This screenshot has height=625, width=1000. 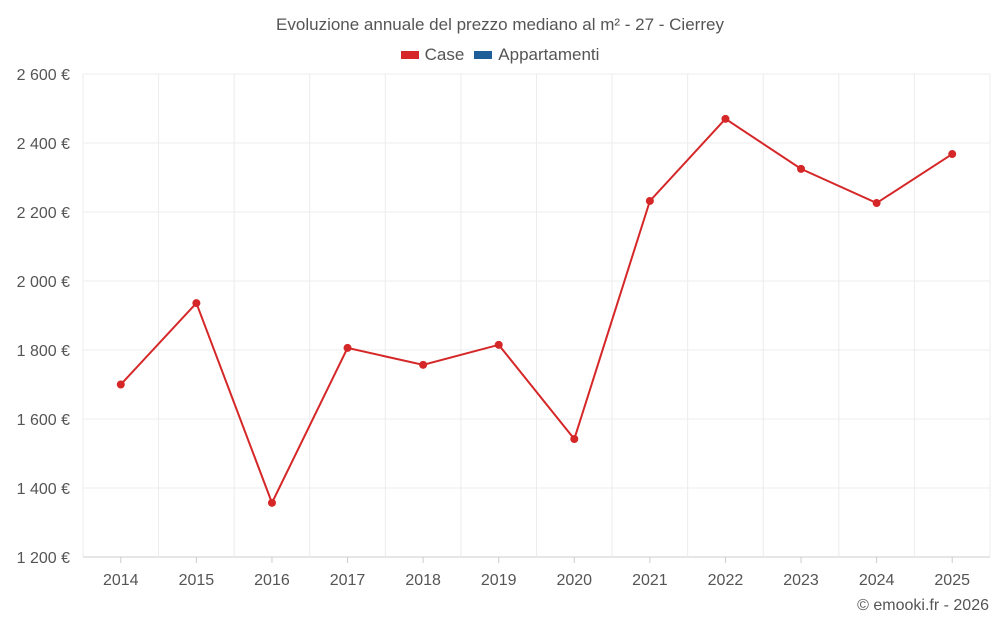 I want to click on x-tick-label: 2022, so click(x=726, y=580).